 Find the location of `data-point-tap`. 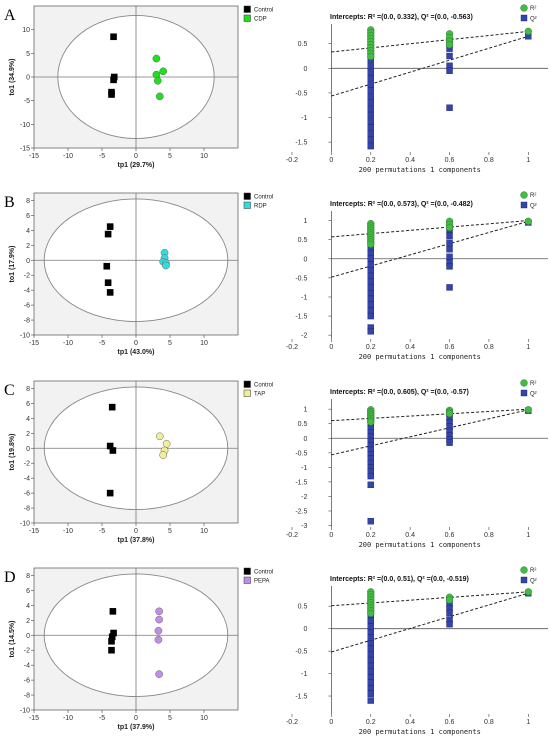

data-point-tap is located at coordinates (159, 436).